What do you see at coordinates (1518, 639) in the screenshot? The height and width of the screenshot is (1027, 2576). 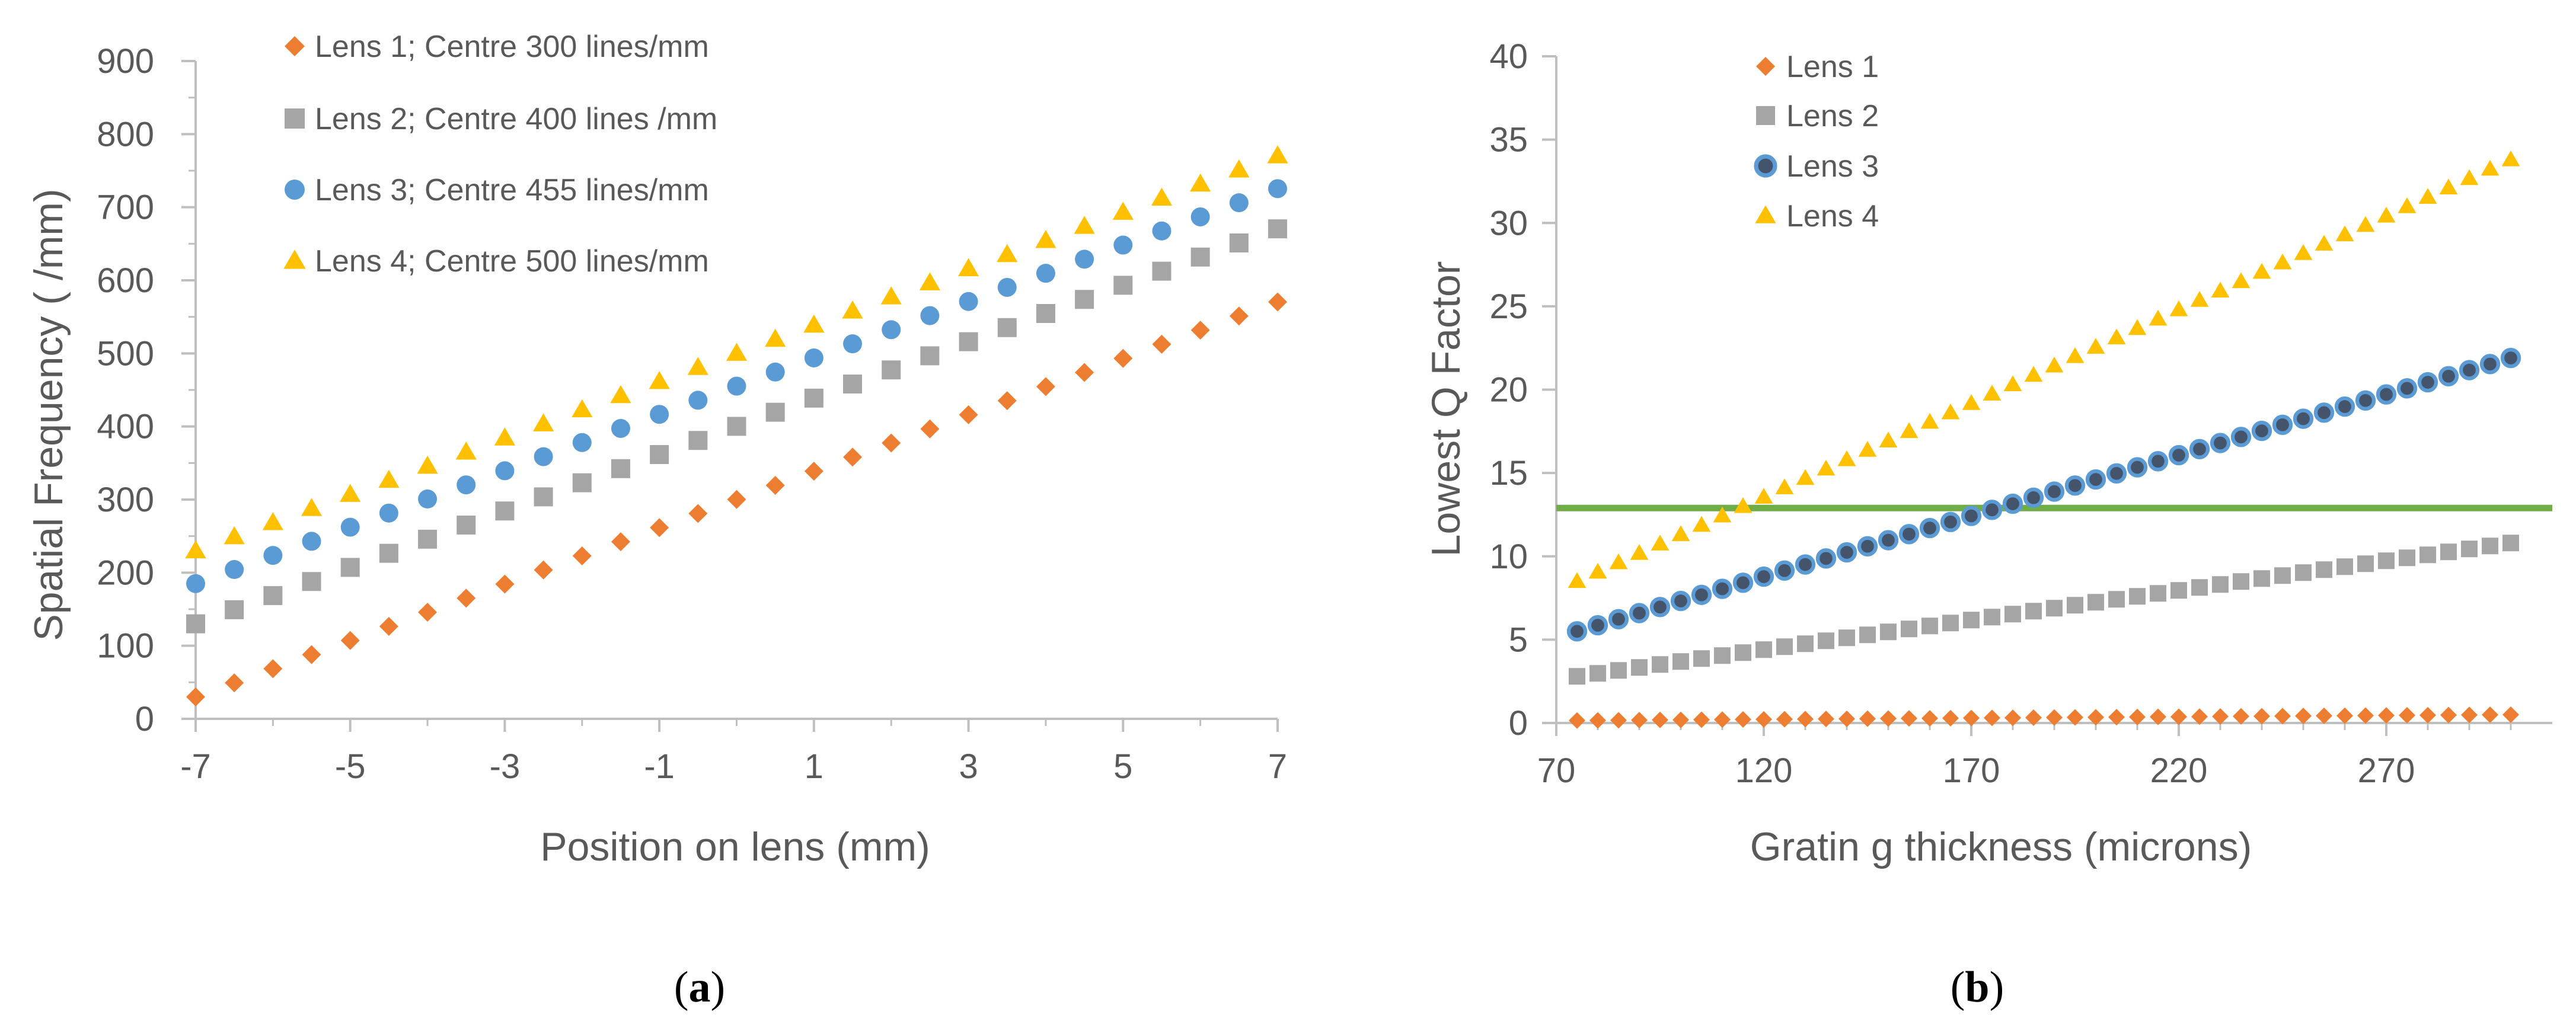 I see `chart-b-ytick-label: 5` at bounding box center [1518, 639].